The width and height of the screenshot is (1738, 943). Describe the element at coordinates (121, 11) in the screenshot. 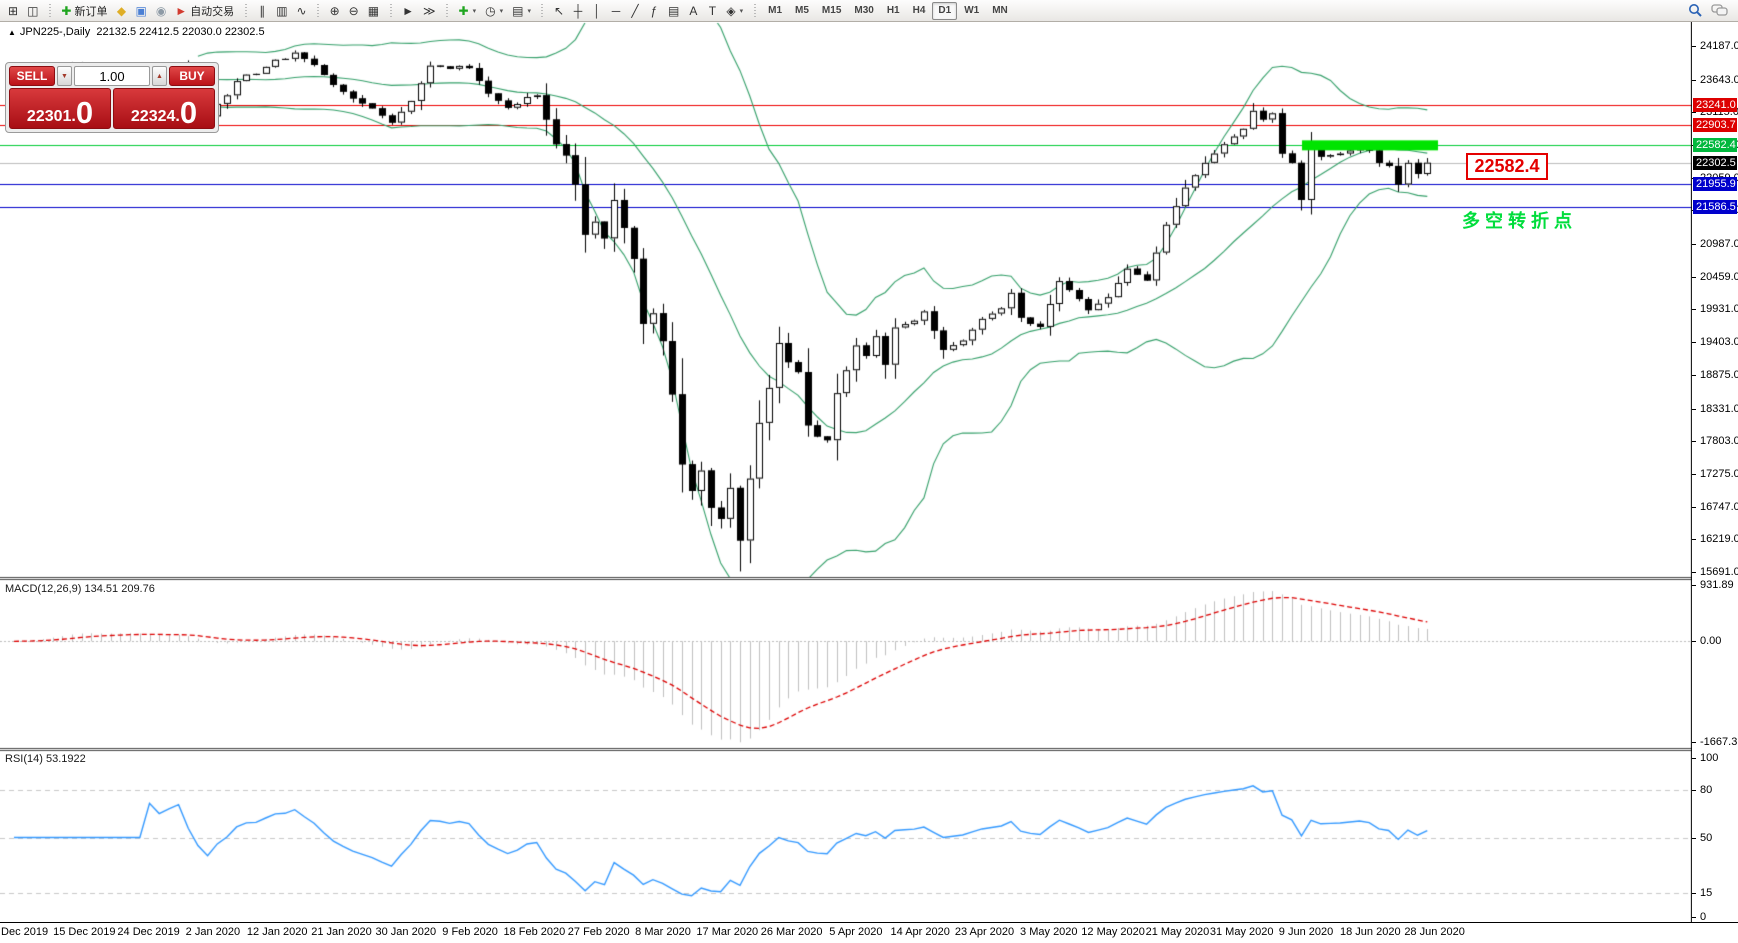

I see `expert-box-button: ◆` at that location.